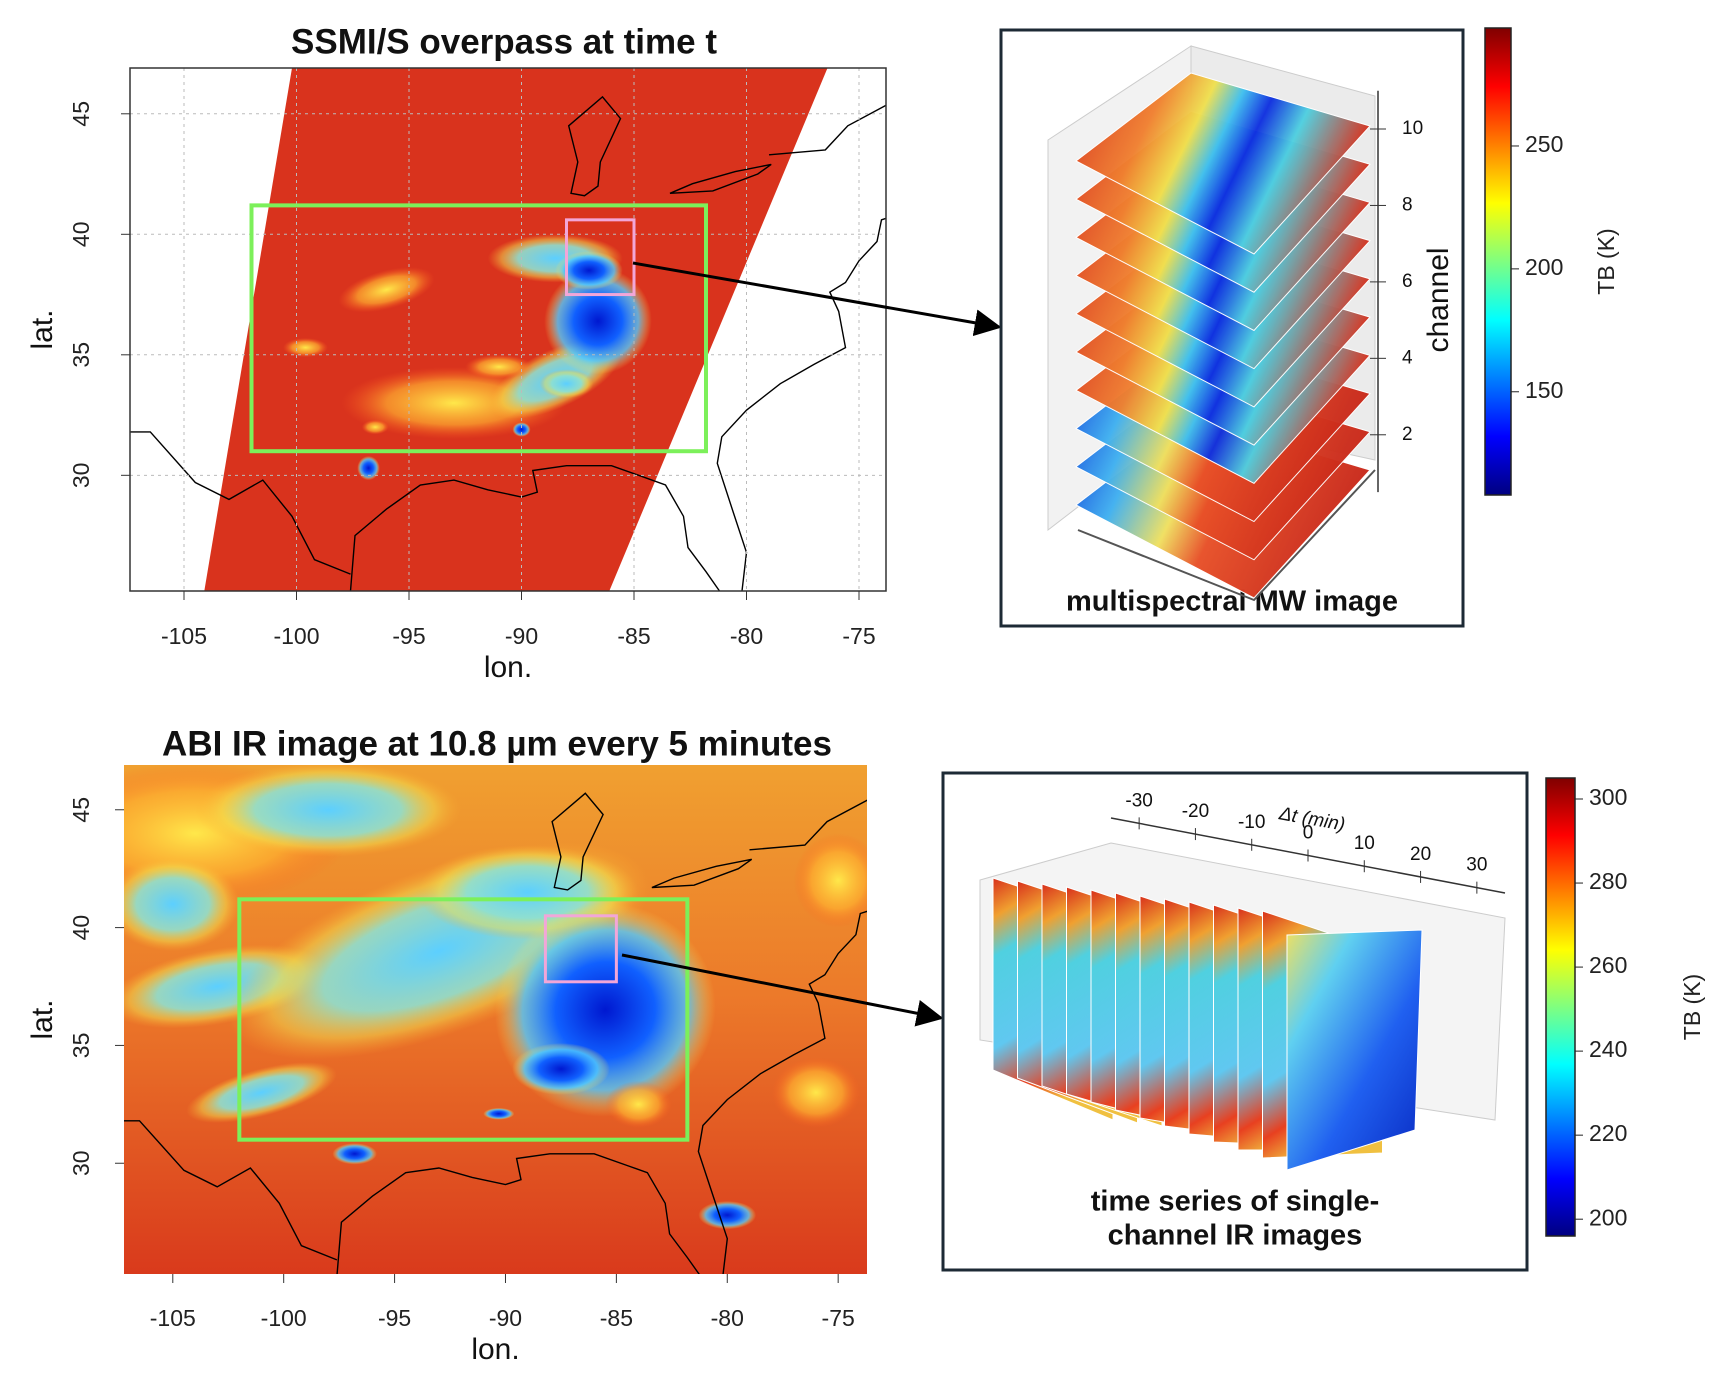  What do you see at coordinates (1608, 881) in the screenshot?
I see `colorbar-tick-label: 280` at bounding box center [1608, 881].